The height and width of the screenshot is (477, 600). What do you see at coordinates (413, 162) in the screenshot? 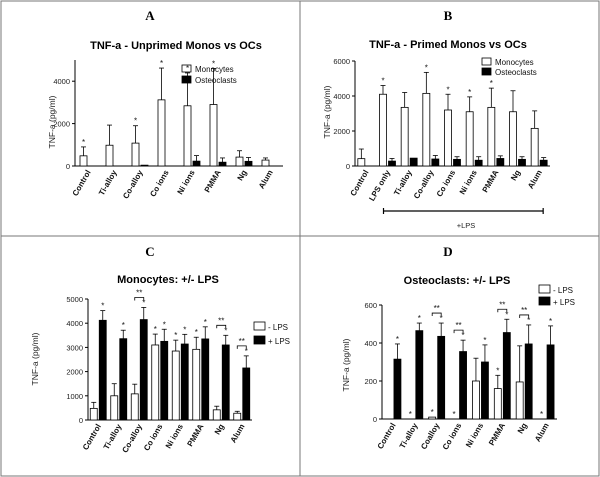
I see `bar-osteoclasts-ti-alloy` at bounding box center [413, 162].